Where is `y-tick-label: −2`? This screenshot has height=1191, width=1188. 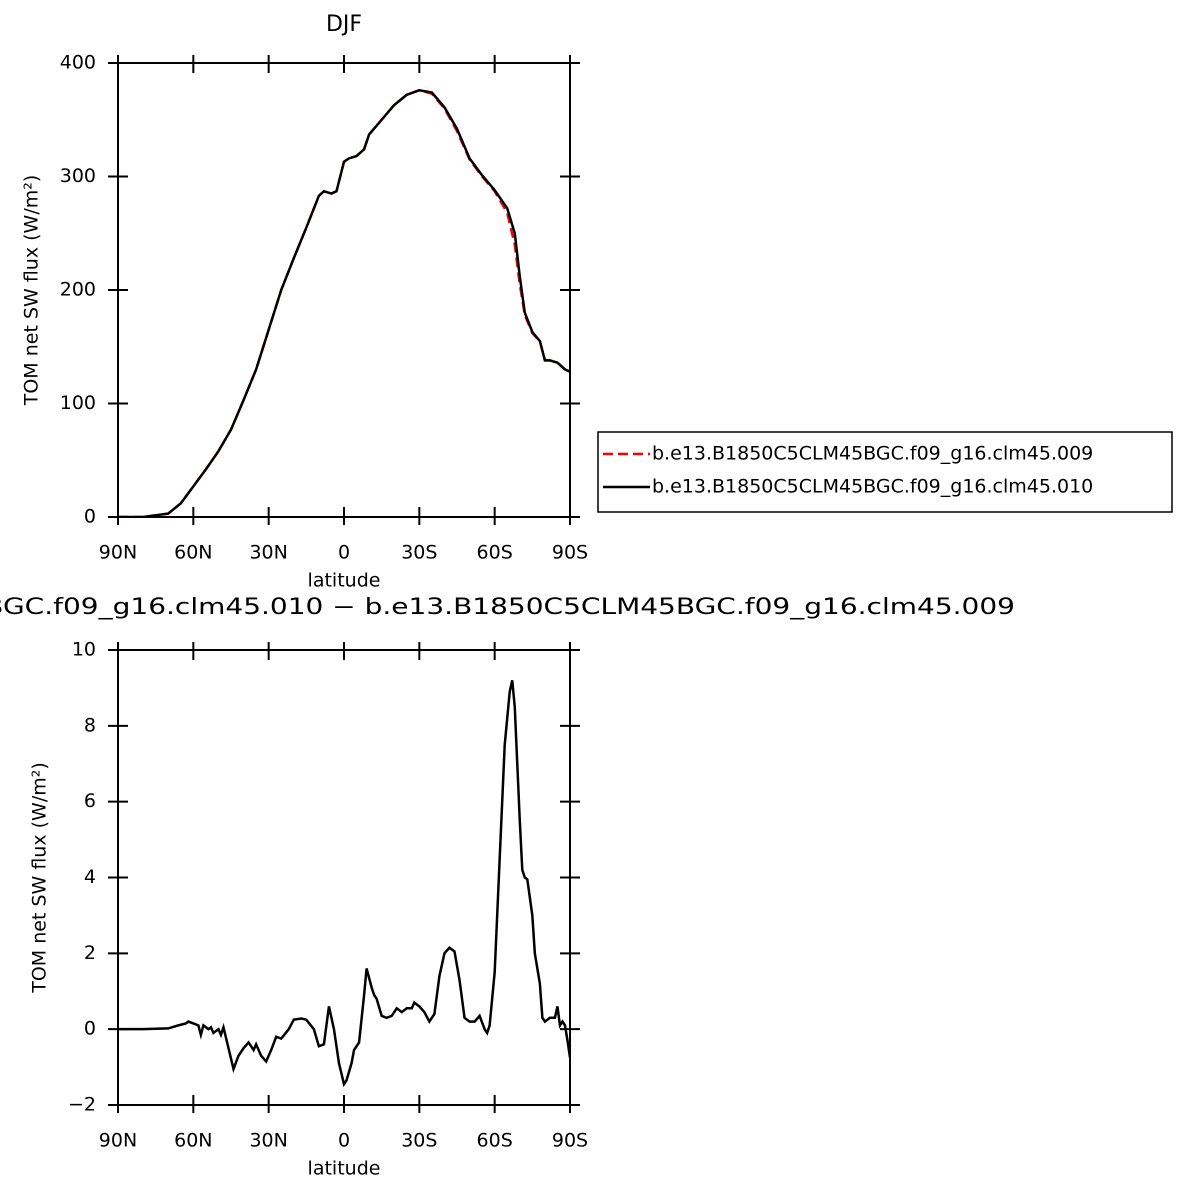
y-tick-label: −2 is located at coordinates (82, 1105).